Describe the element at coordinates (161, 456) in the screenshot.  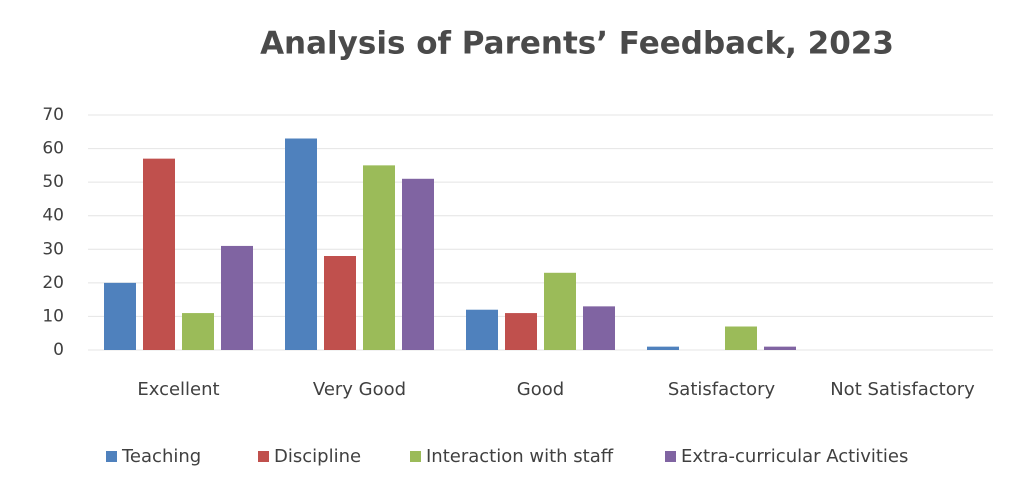
I see `legend-label: Teaching` at that location.